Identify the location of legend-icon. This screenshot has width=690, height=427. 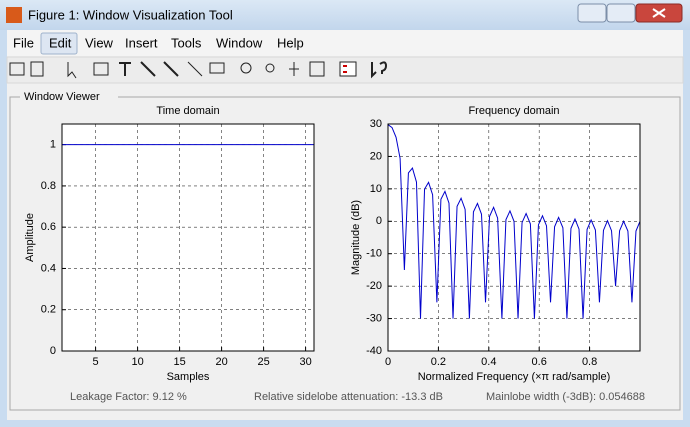
(345, 69).